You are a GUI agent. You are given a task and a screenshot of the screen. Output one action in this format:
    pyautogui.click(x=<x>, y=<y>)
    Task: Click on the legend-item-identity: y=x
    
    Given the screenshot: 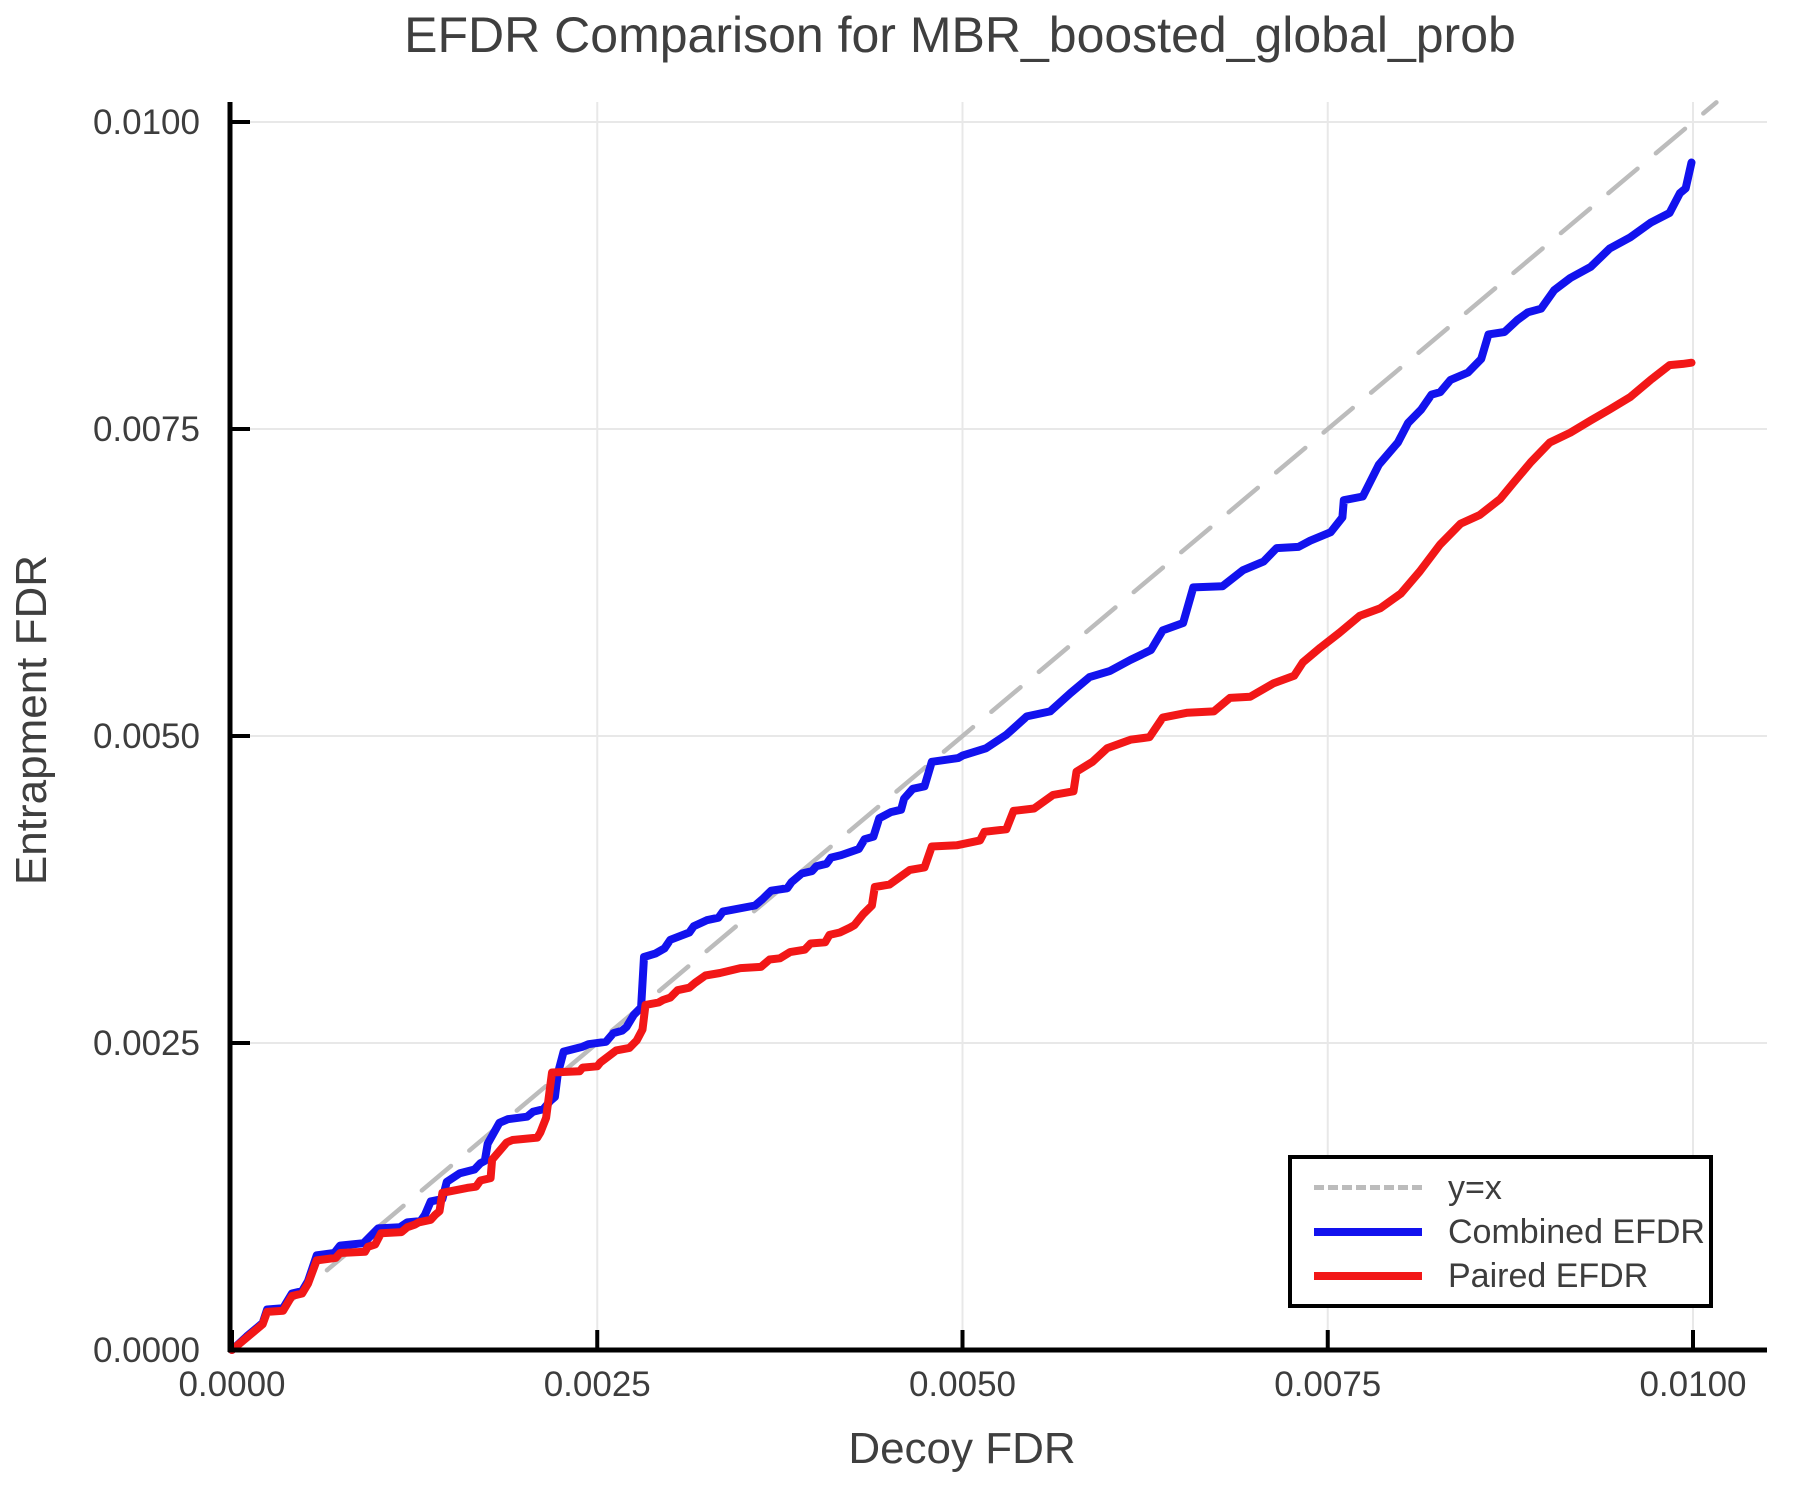 What is the action you would take?
    pyautogui.click(x=1511, y=1188)
    